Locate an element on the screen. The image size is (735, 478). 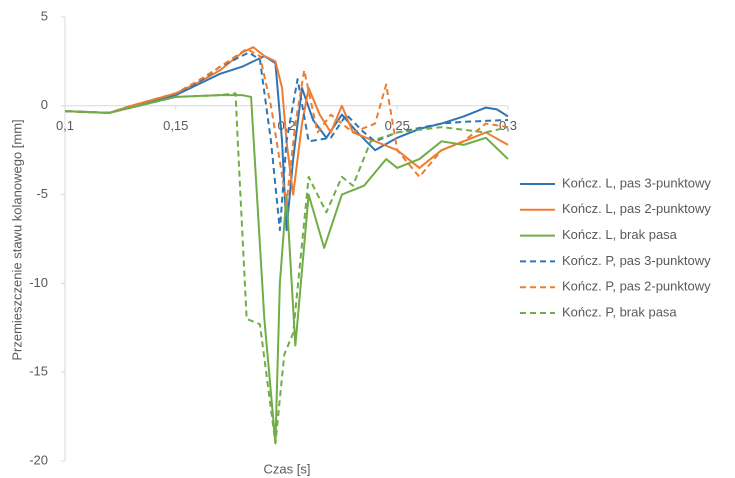
y-axis-label: Przemieszczenie stawu kolanowego [mm] is located at coordinates (16, 239).